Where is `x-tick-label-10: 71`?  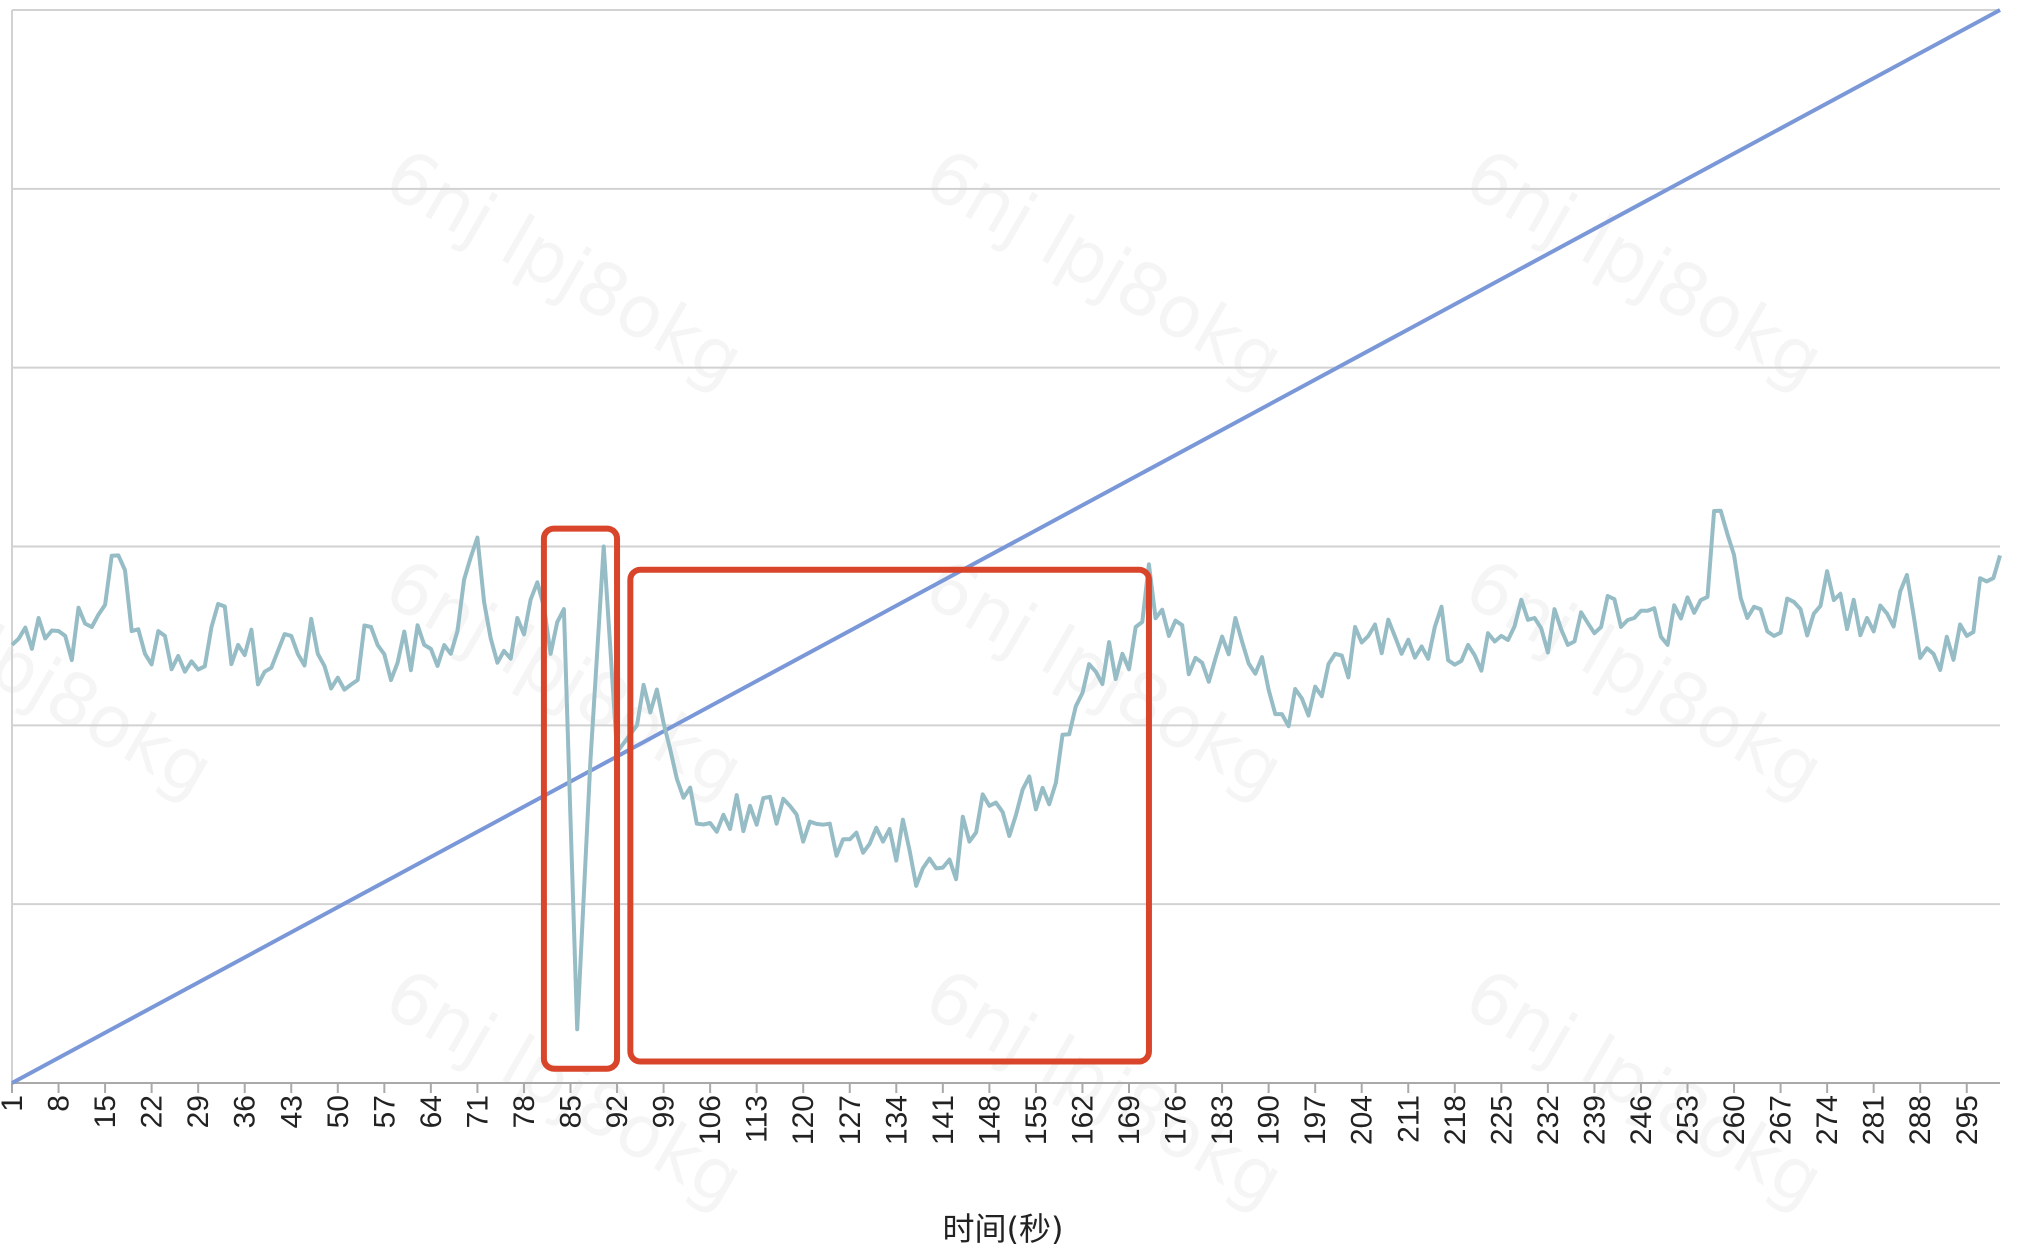 x-tick-label-10: 71 is located at coordinates (477, 1111).